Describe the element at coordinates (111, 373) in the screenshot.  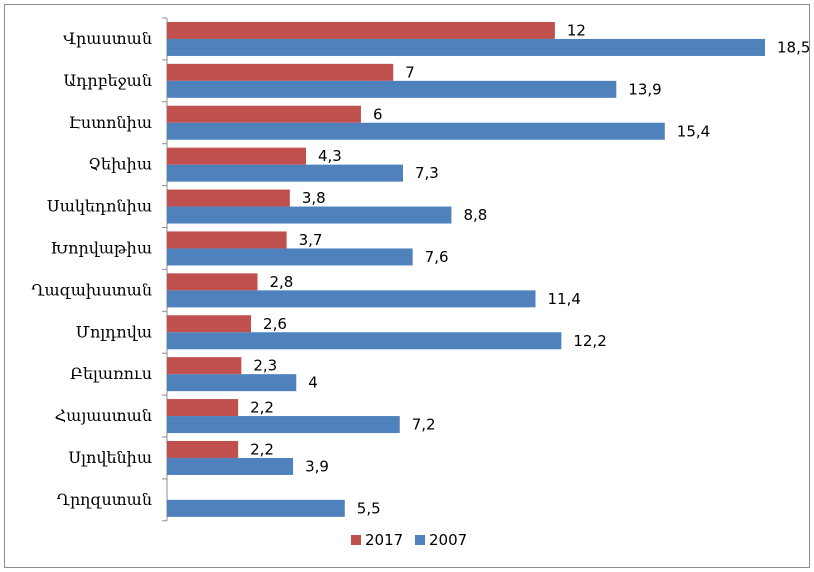
I see `category-label-բելառուս: Բելառուս` at that location.